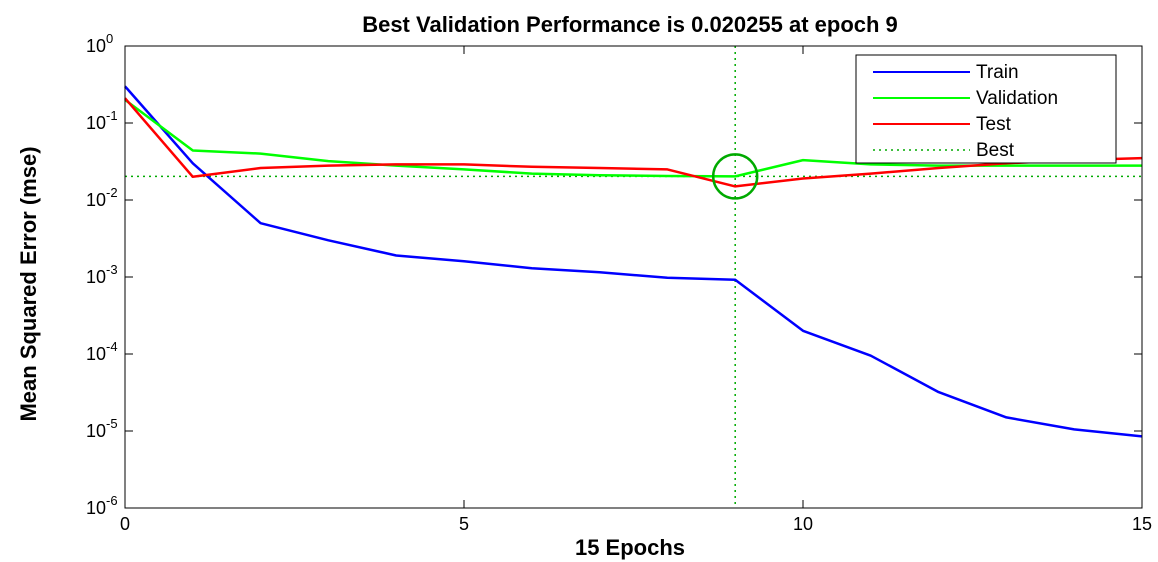 This screenshot has height=562, width=1158. Describe the element at coordinates (102, 197) in the screenshot. I see `y-tick-label: 10⁻²` at that location.